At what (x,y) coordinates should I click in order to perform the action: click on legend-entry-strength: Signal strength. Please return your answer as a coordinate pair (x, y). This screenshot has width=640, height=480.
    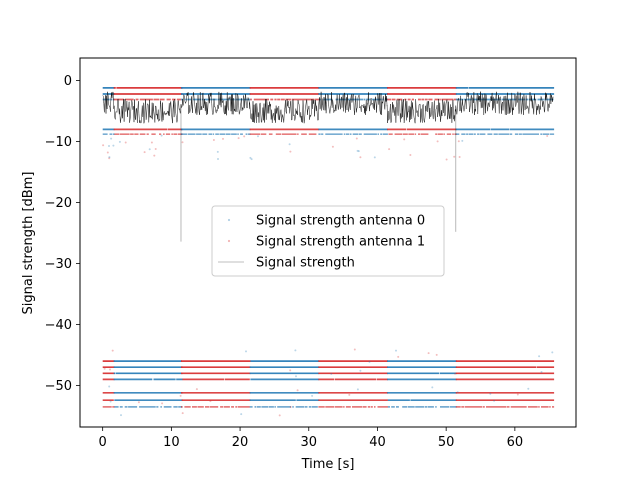
    Looking at the image, I should click on (286, 263).